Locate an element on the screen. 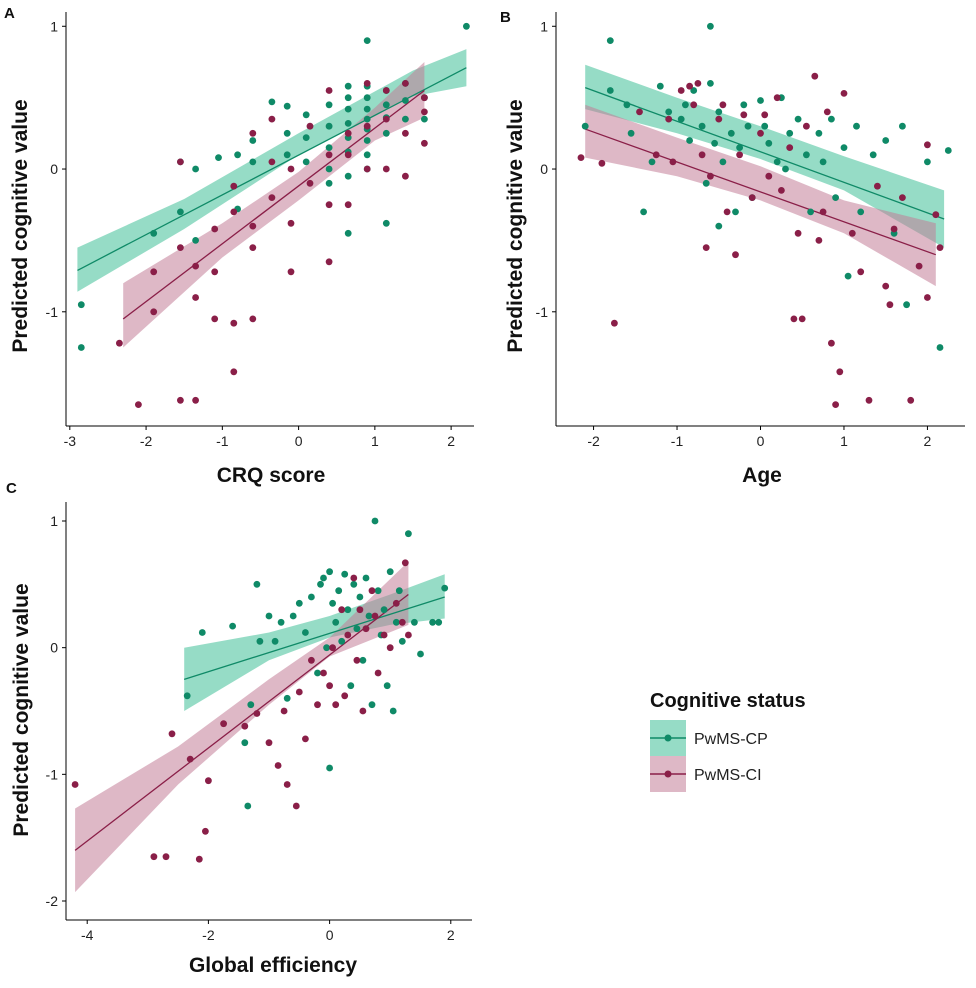 The image size is (976, 988). legend: Cognitive status PwMS-CP PwMS-CI is located at coordinates (728, 741).